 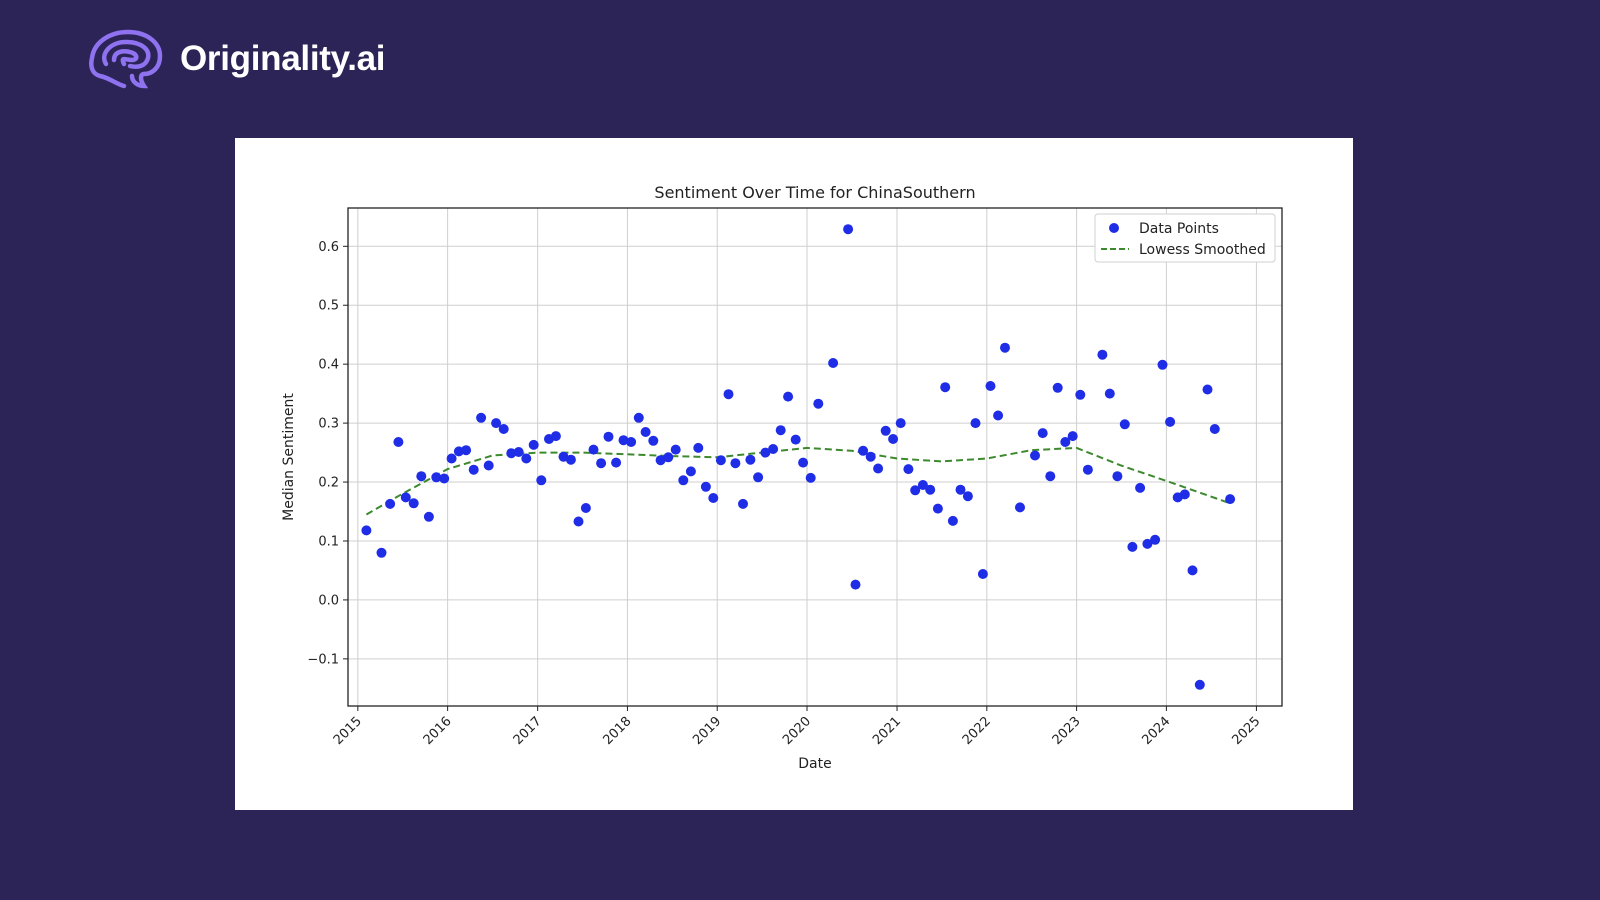 What do you see at coordinates (126, 59) in the screenshot?
I see `brain-swirl-icon` at bounding box center [126, 59].